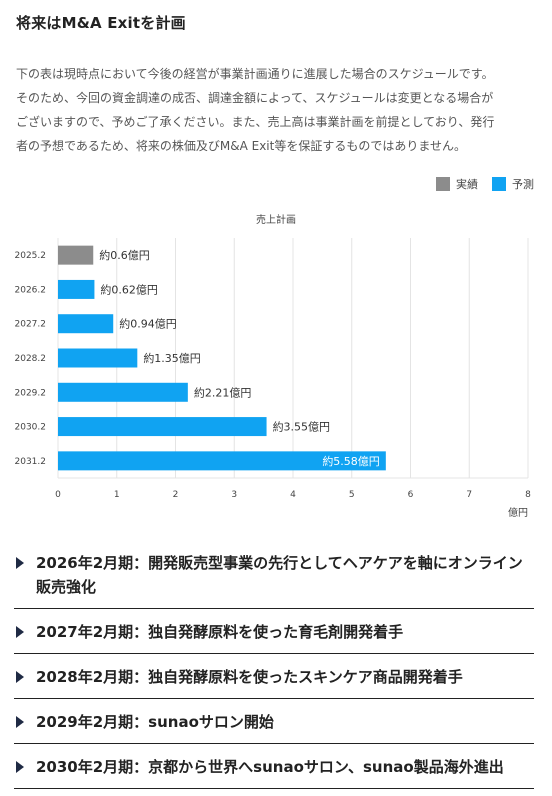  Describe the element at coordinates (155, 722) in the screenshot. I see `milestone-text: 2029年2月期：sunaoサロン開始` at that location.